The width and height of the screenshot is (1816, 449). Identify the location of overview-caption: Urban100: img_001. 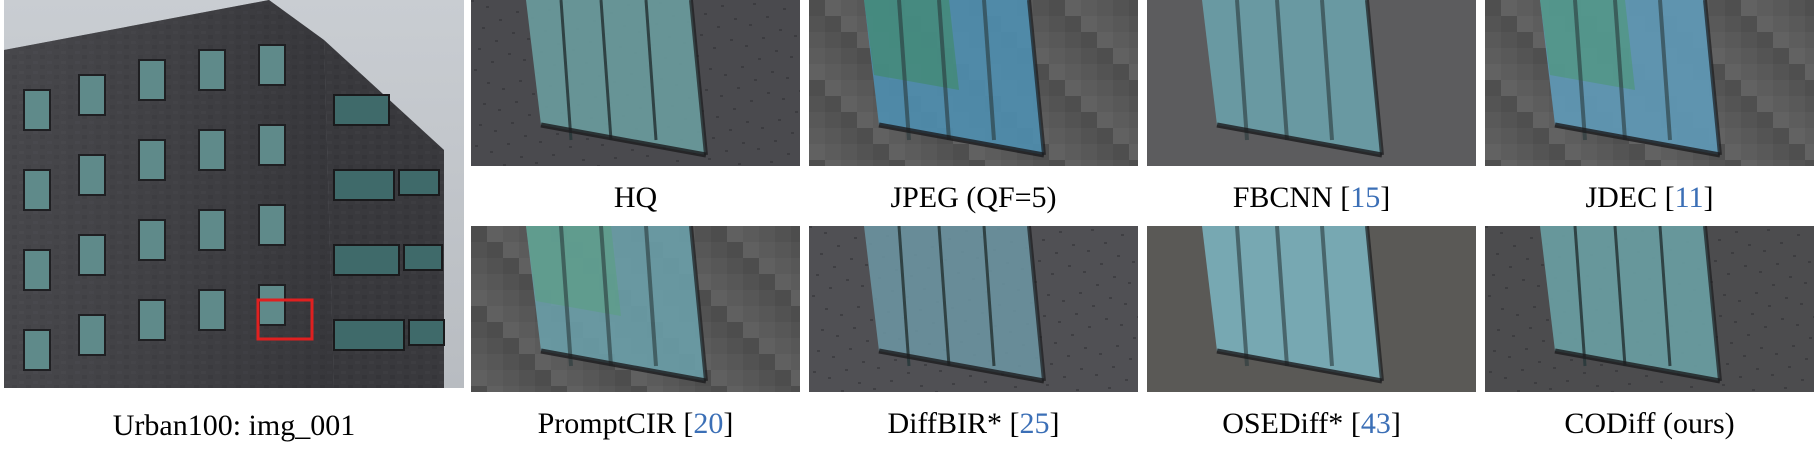
(234, 425).